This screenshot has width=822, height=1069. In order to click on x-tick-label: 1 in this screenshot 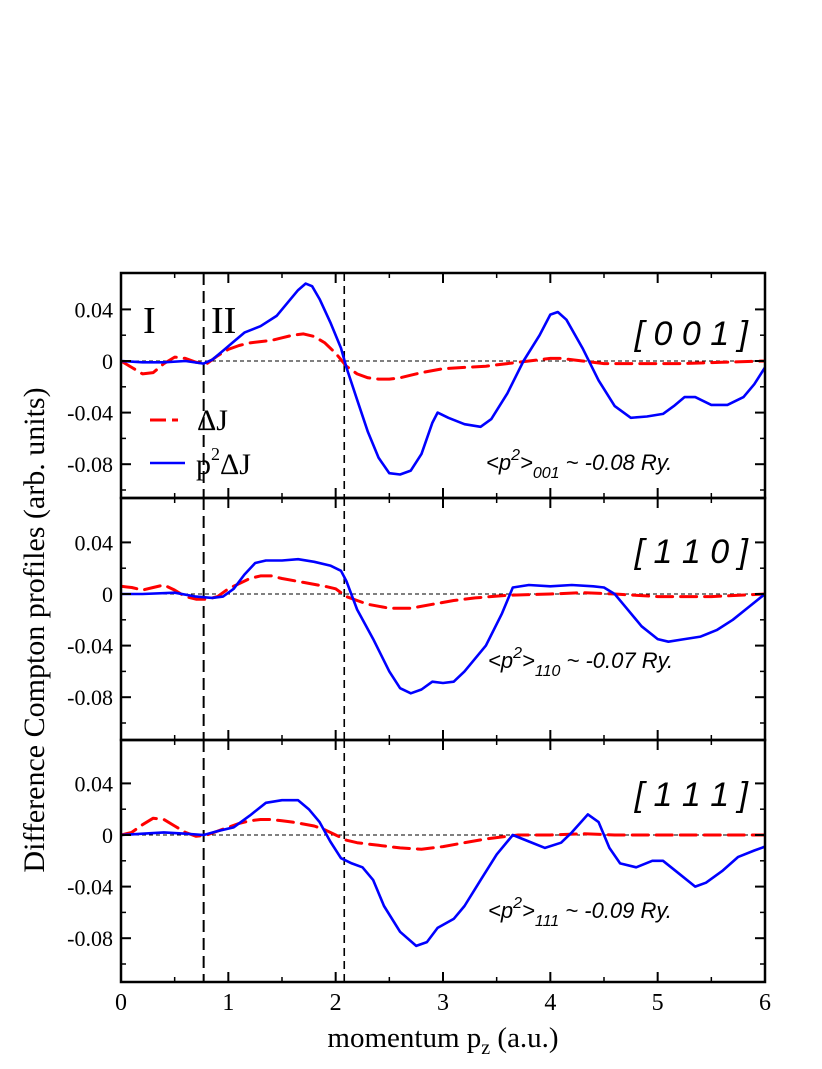, I will do `click(228, 1003)`.